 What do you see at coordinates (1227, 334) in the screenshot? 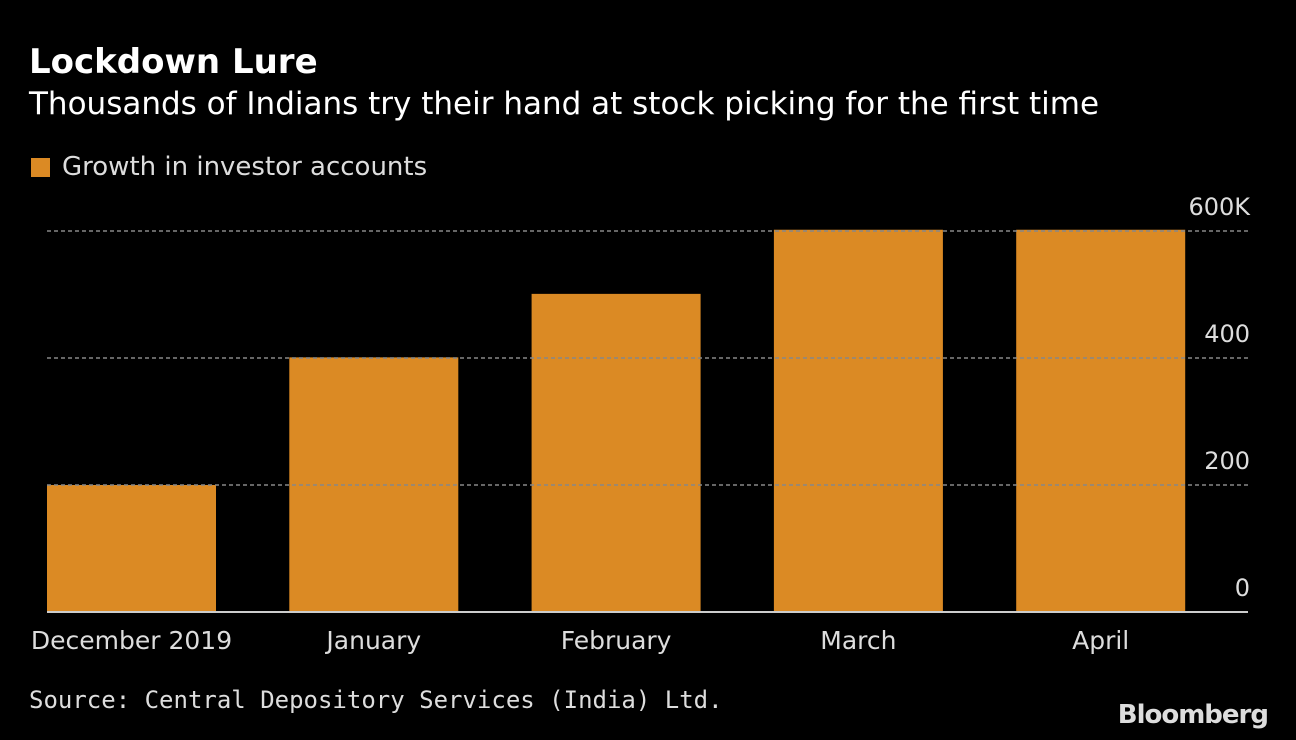
I see `y-tick-label: 400` at bounding box center [1227, 334].